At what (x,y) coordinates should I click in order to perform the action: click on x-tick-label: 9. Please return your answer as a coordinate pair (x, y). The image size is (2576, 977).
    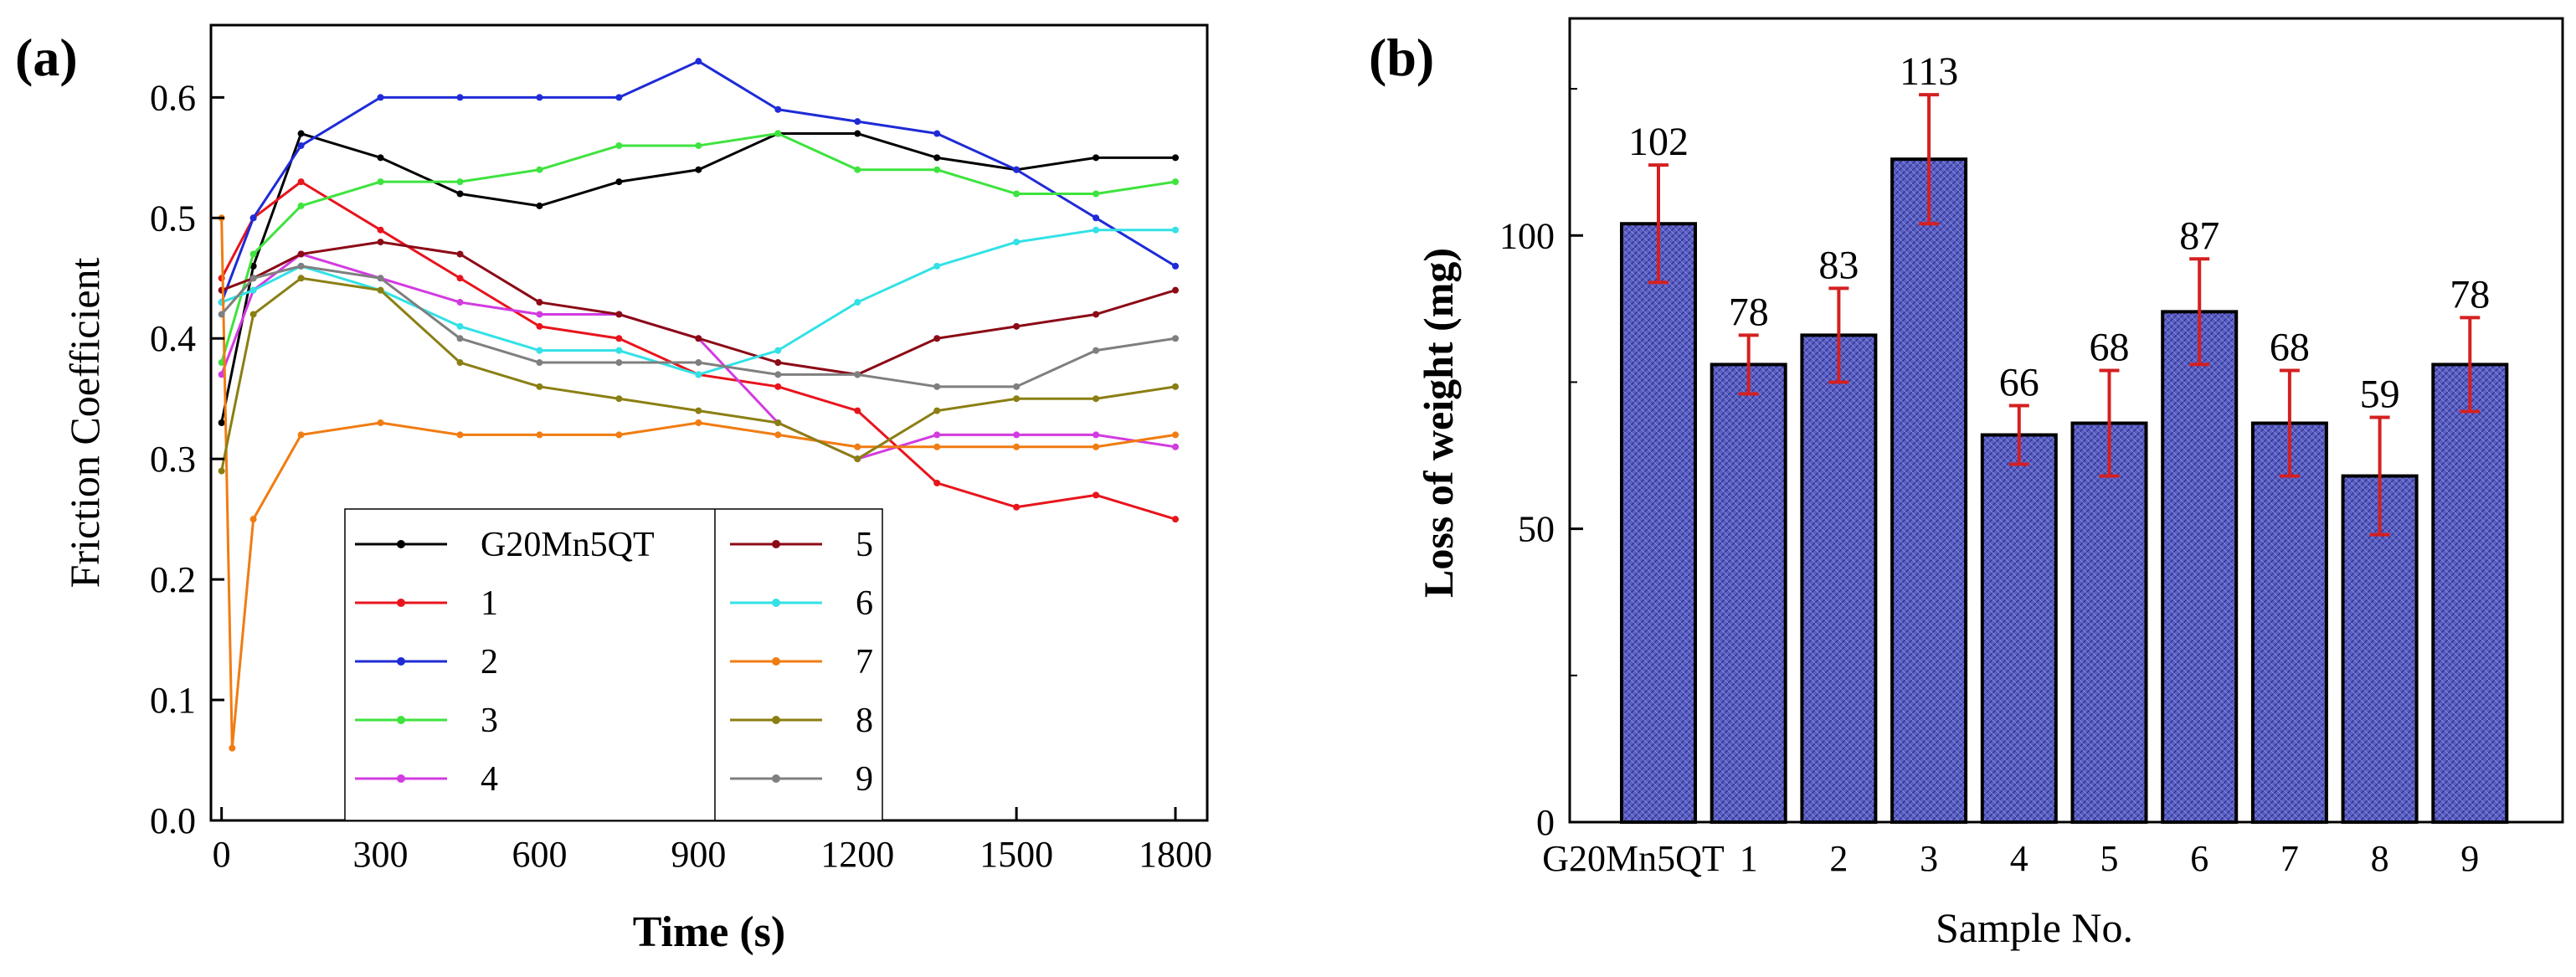
    Looking at the image, I should click on (2469, 859).